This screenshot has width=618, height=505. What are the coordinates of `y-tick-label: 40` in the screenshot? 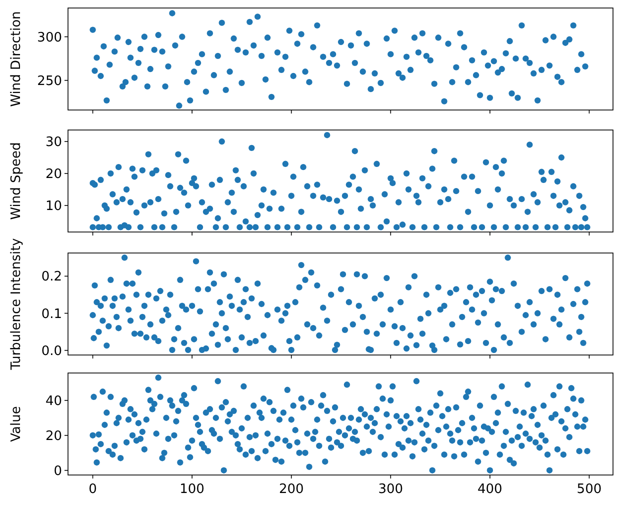 It's located at (53, 401).